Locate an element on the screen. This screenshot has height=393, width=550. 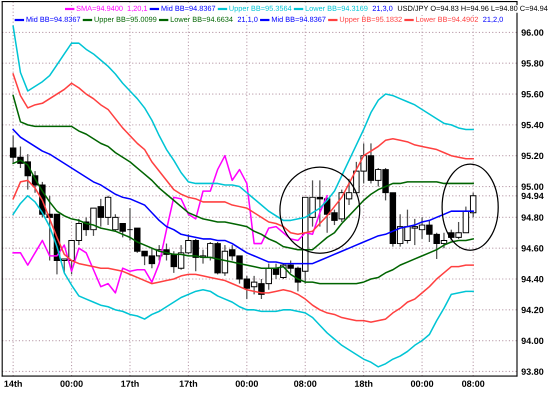
y-tick-label: 95.20 is located at coordinates (532, 156).